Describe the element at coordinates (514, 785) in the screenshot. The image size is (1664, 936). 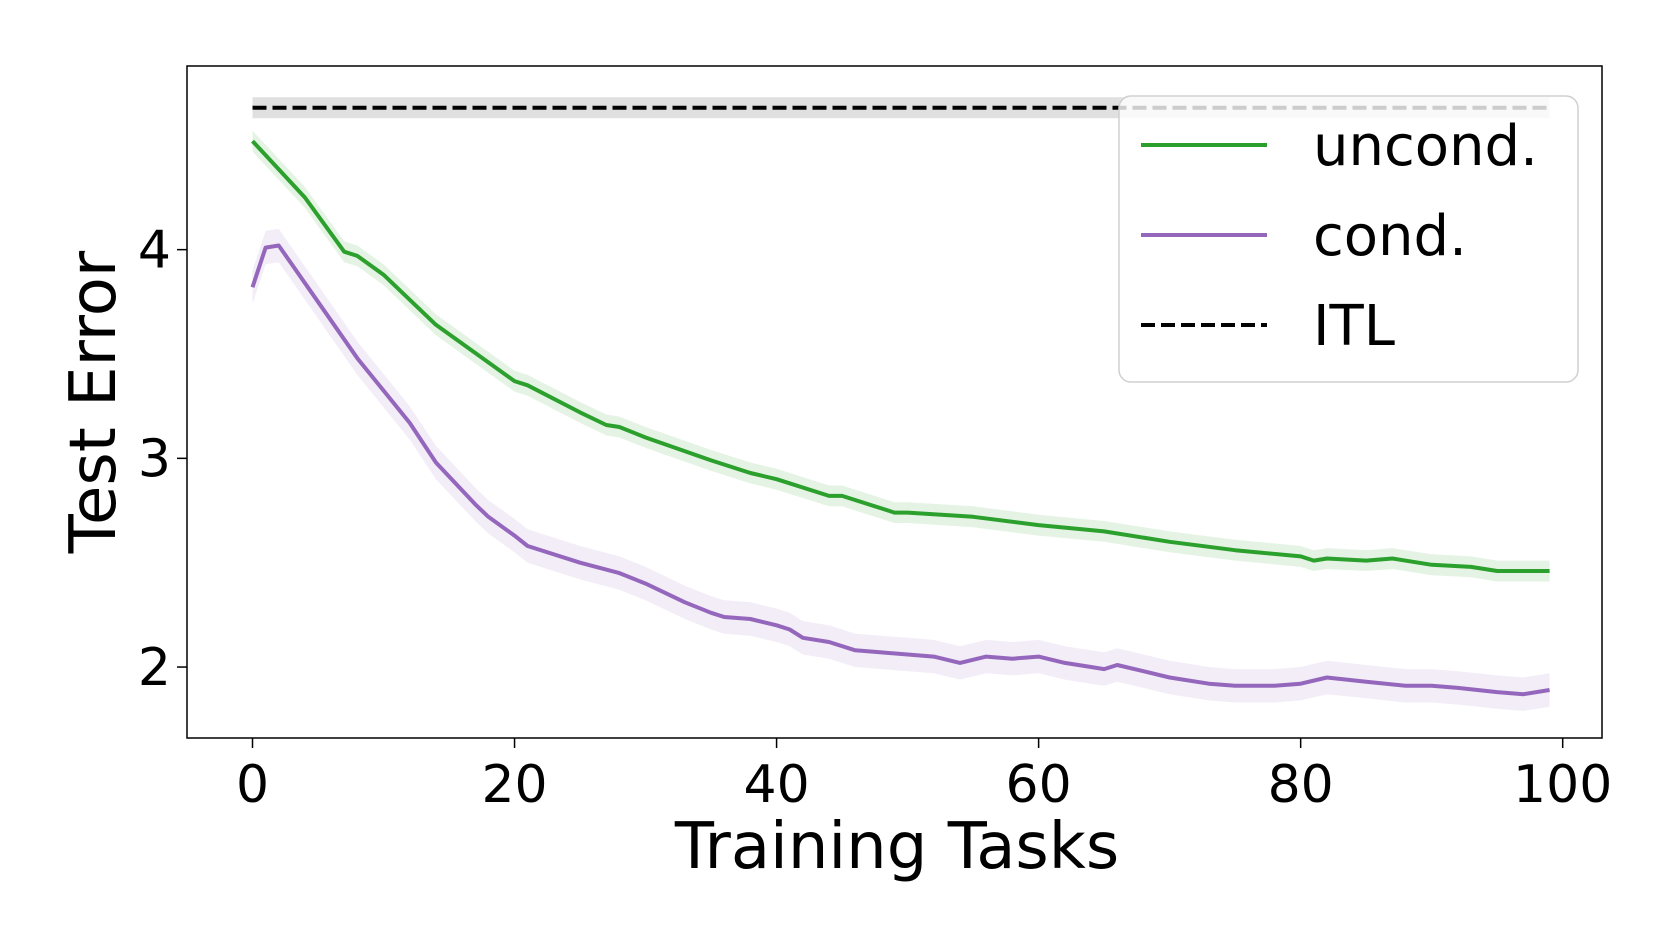
I see `x-tick-label: 20` at that location.